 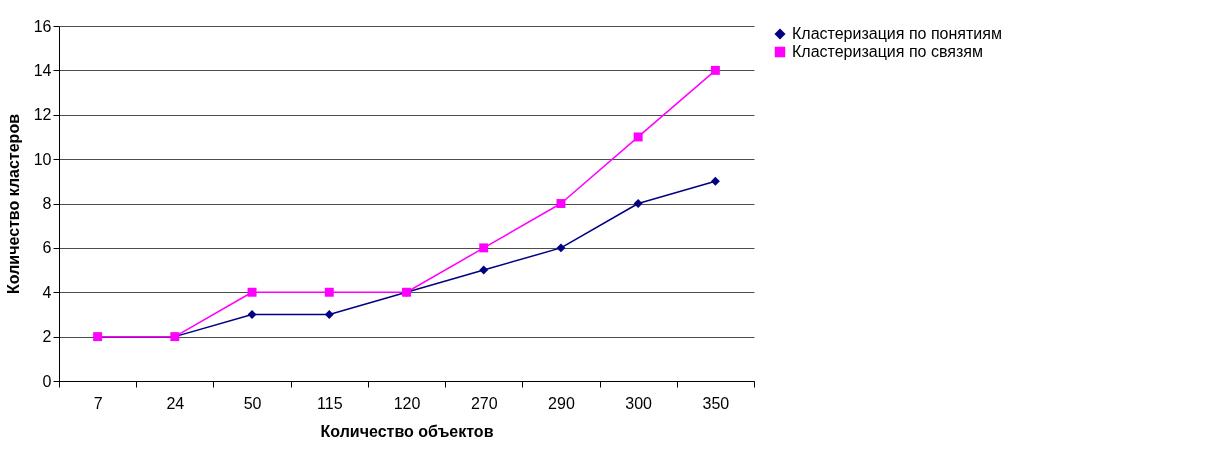 What do you see at coordinates (13, 203) in the screenshot?
I see `y-axis-title: Количество кластеров` at bounding box center [13, 203].